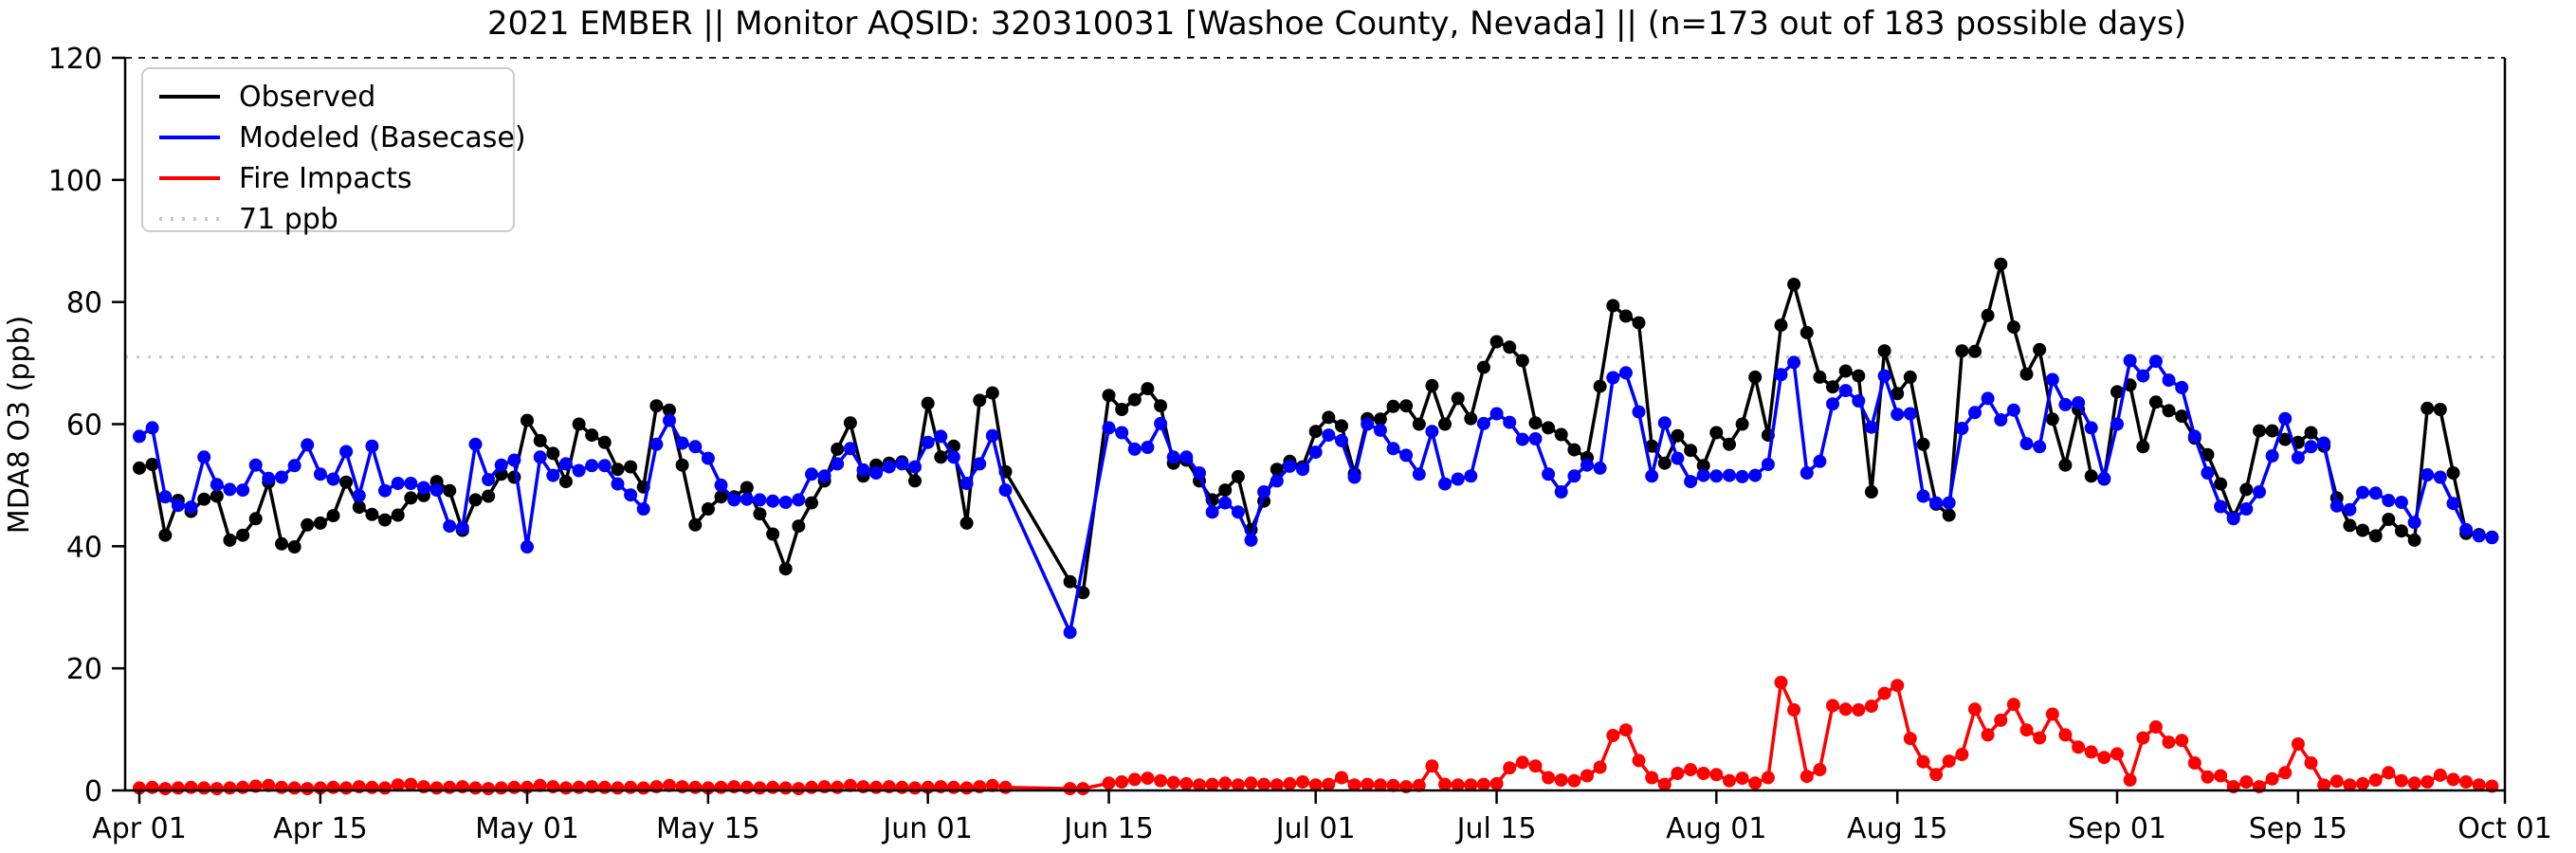 This screenshot has width=2576, height=853. I want to click on x-tick-label: Sep 15, so click(2298, 828).